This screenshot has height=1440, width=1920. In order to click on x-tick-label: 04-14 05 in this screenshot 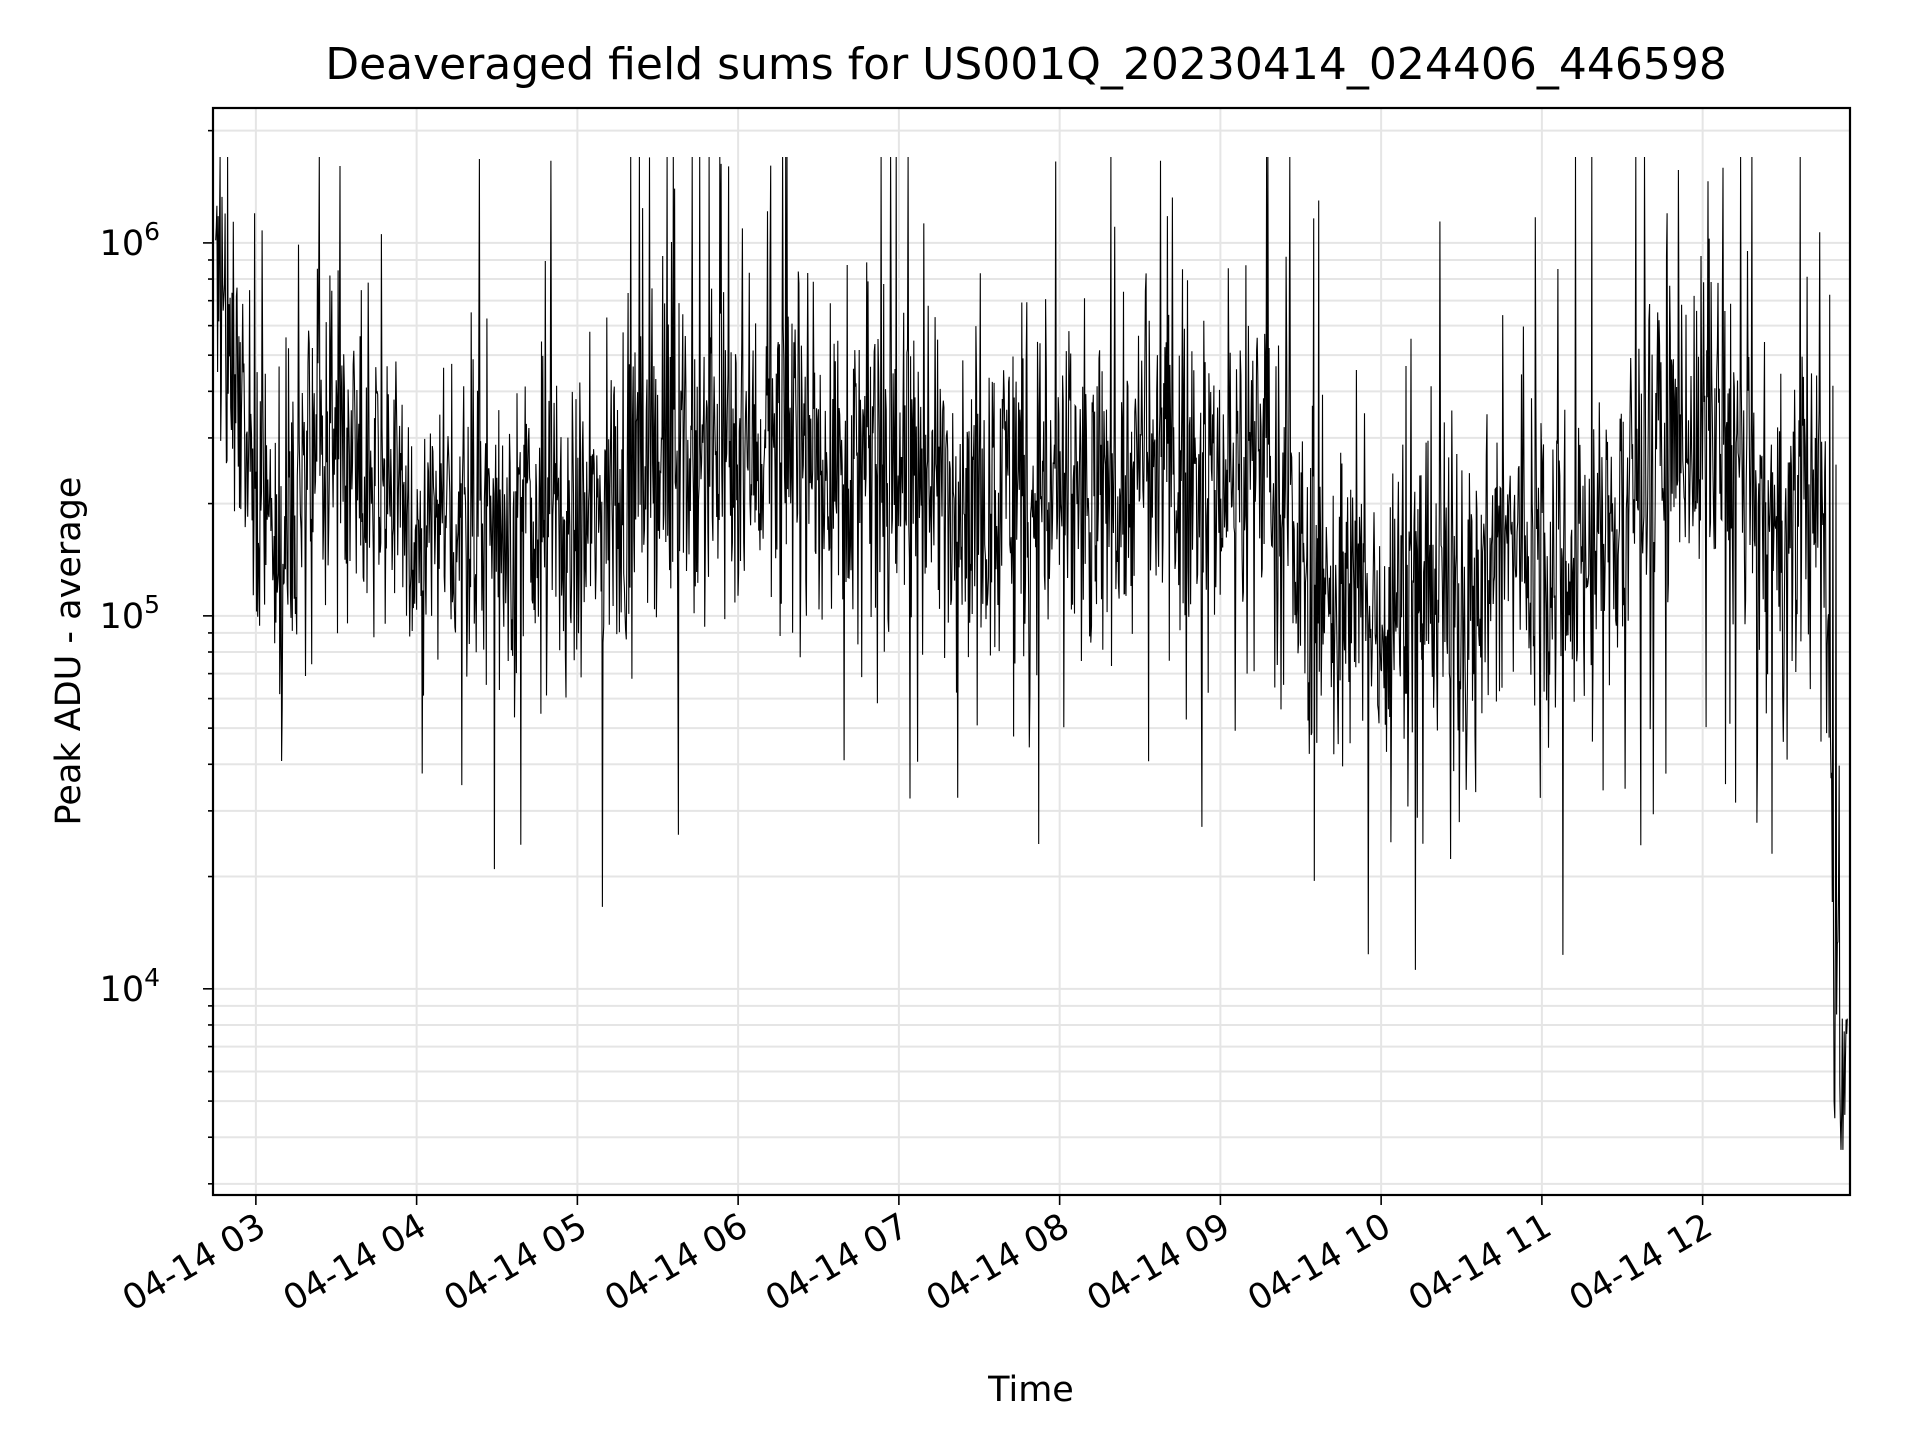, I will do `click(516, 1262)`.